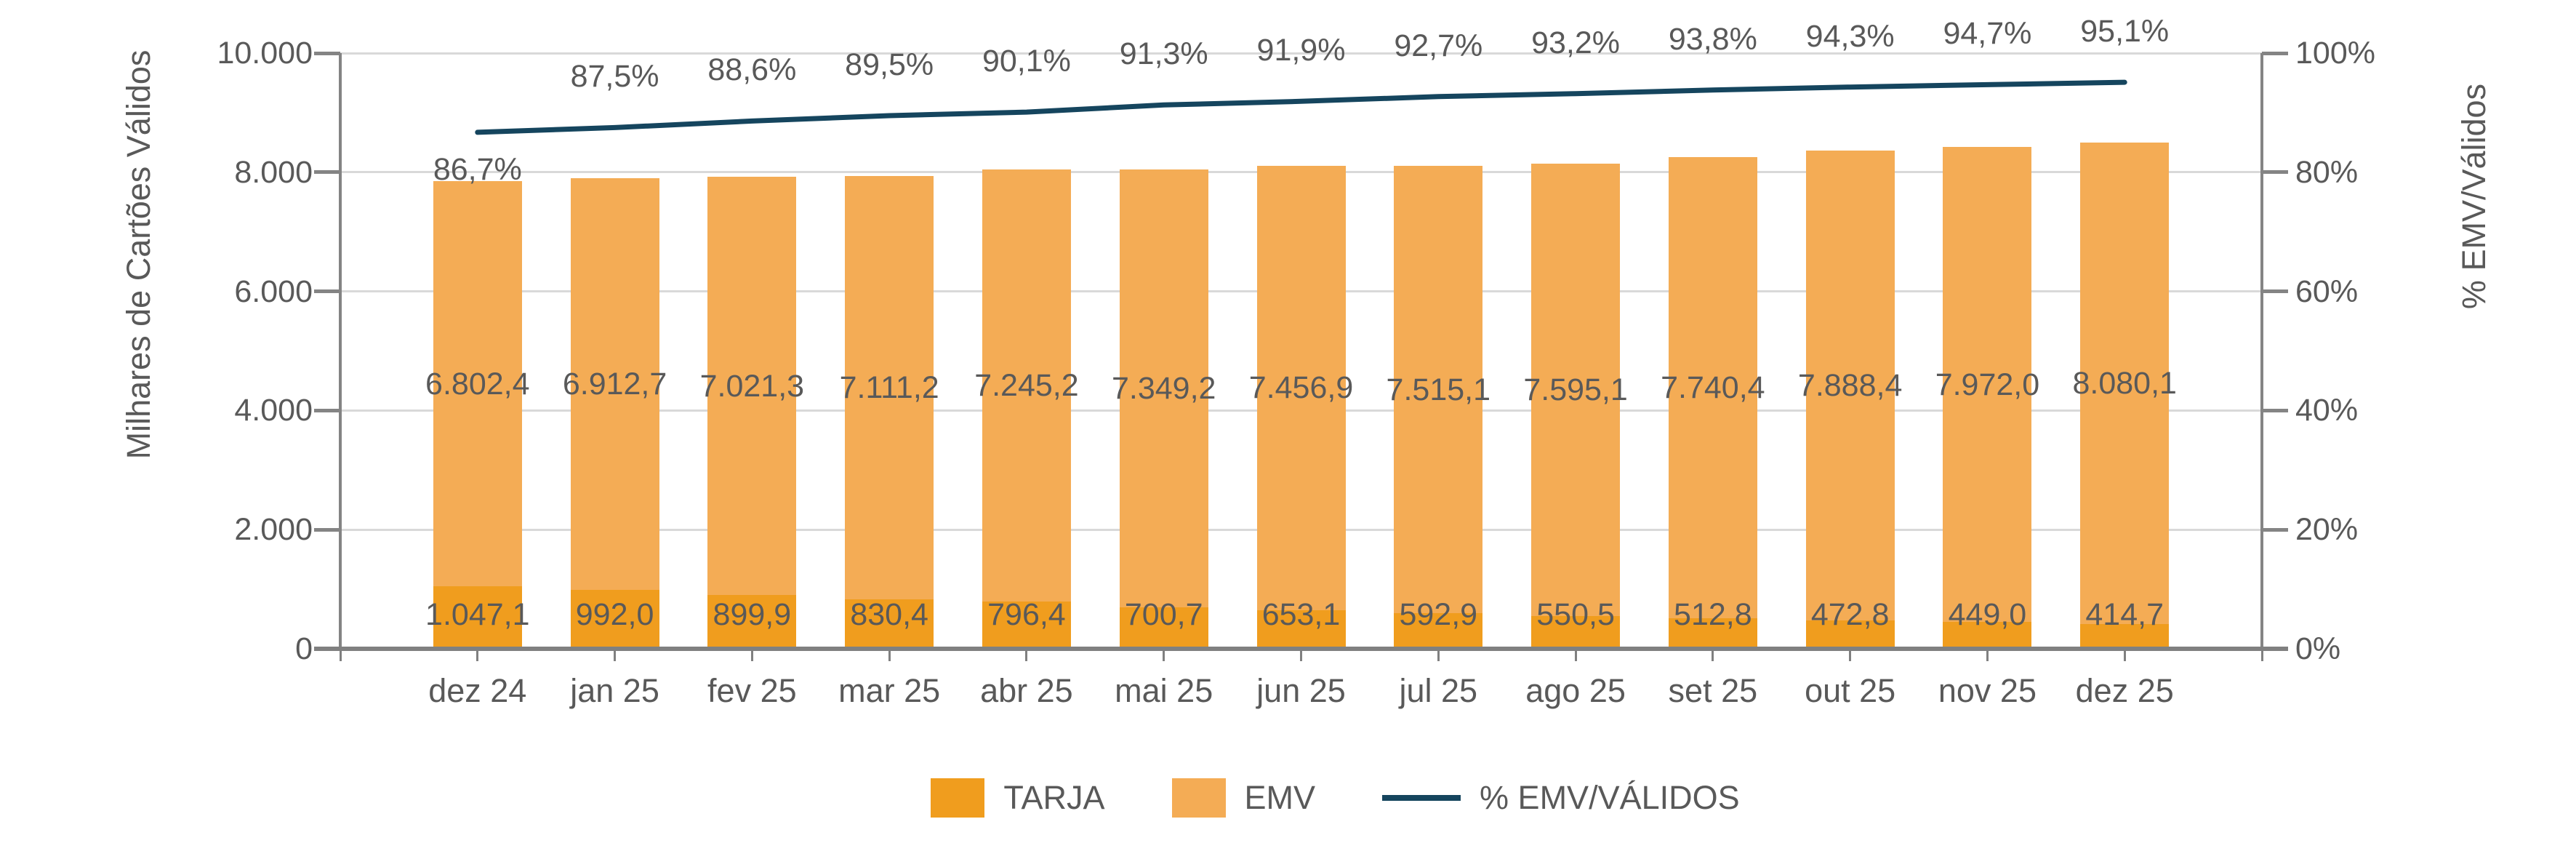 The height and width of the screenshot is (859, 2576). I want to click on emv-value-label: 7.021,3, so click(752, 386).